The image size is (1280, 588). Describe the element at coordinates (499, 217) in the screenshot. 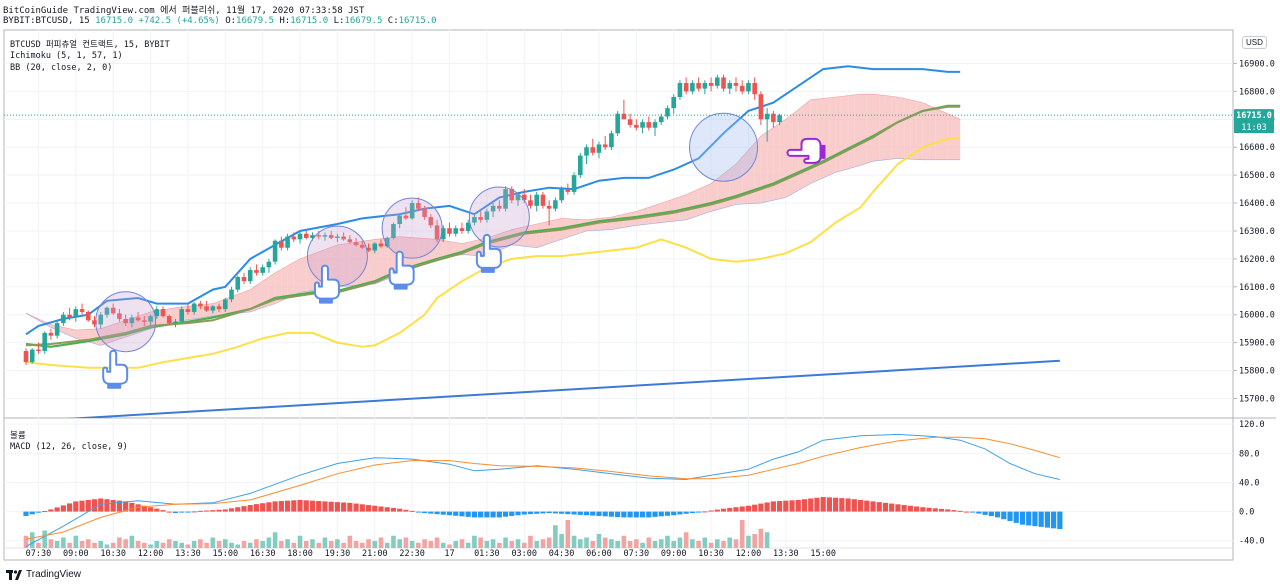

I see `annotation-circle` at that location.